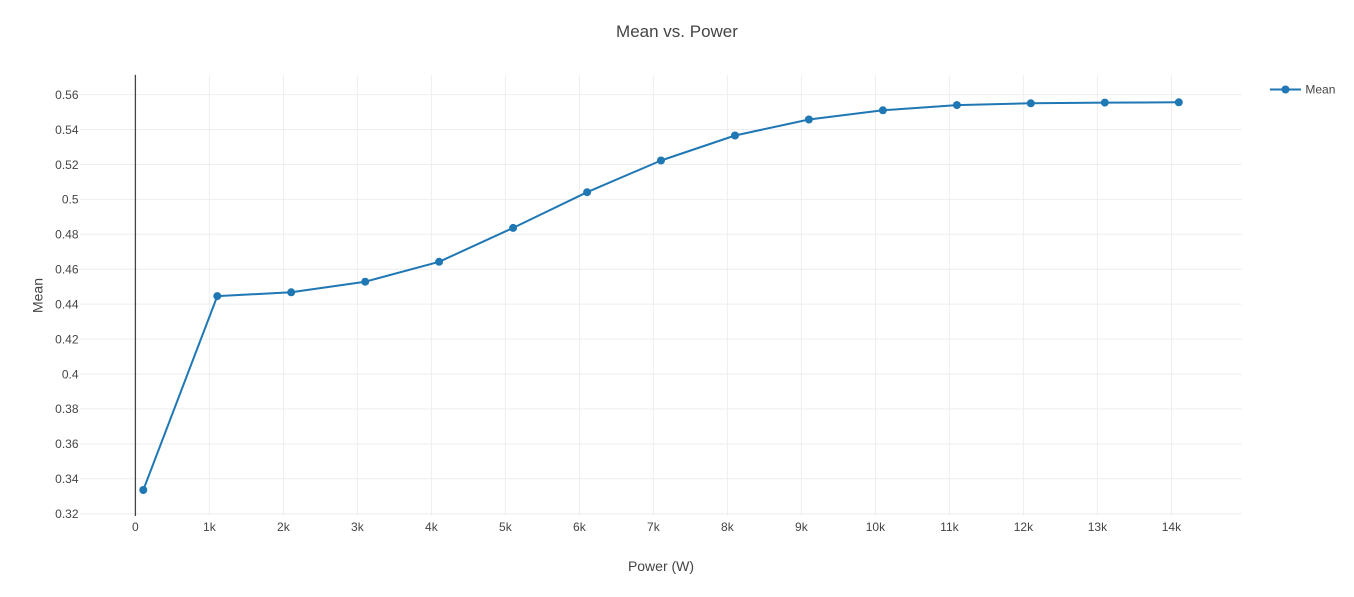  I want to click on svg-text: 0.54, so click(67, 130).